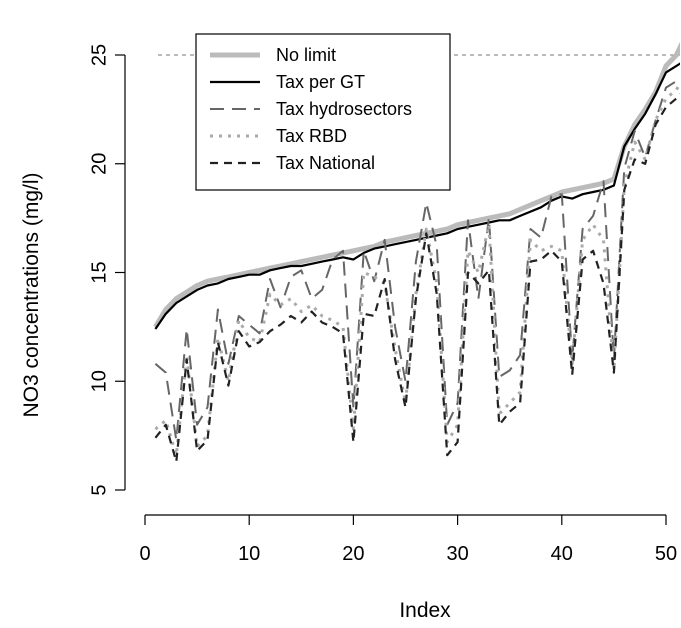 The height and width of the screenshot is (628, 681). I want to click on y-tick-label: 20, so click(99, 164).